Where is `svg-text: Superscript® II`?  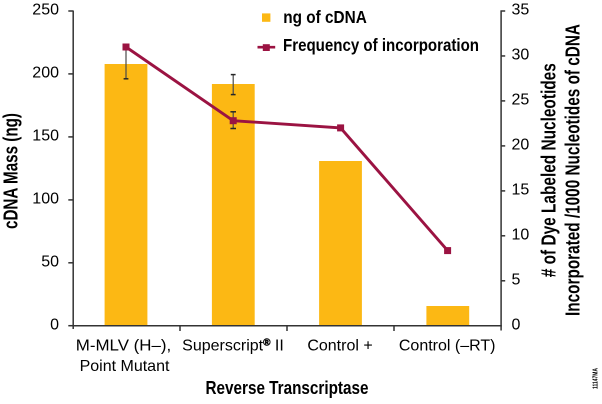
svg-text: Superscript® II is located at coordinates (233, 346).